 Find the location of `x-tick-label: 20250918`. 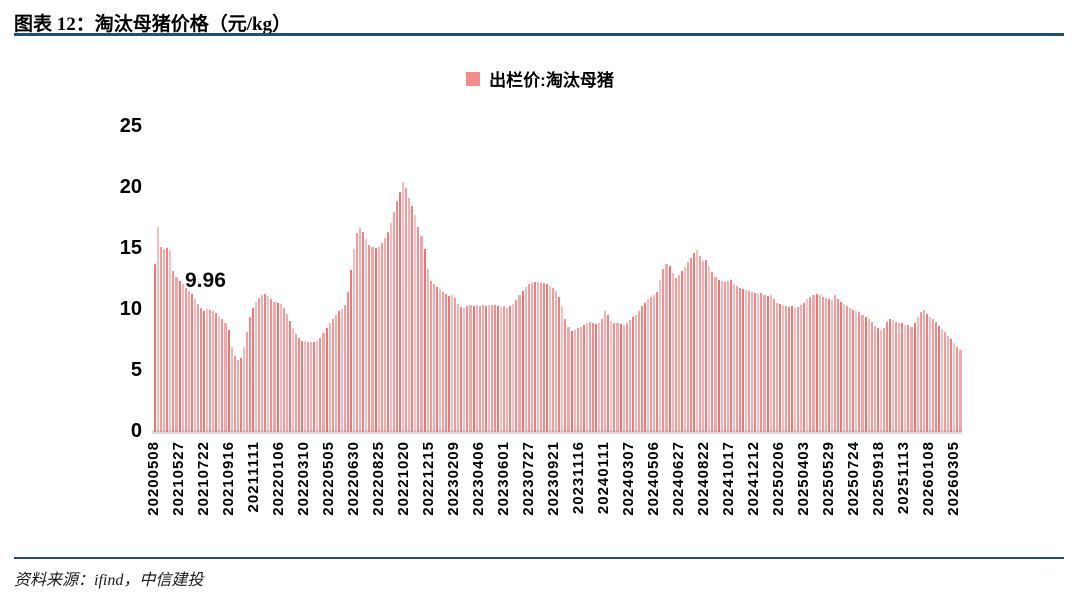

x-tick-label: 20250918 is located at coordinates (878, 478).